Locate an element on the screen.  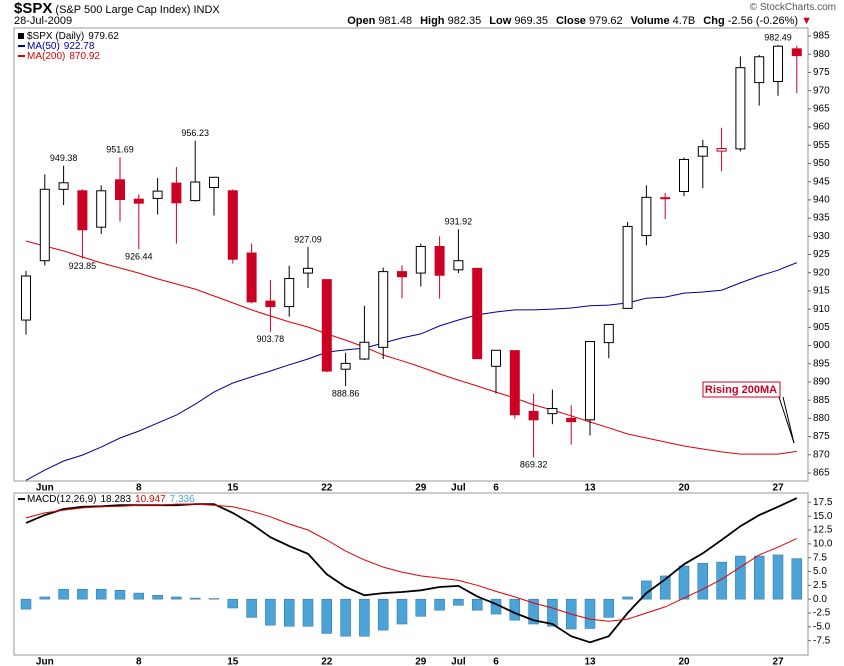
y-tick-label: 905 is located at coordinates (821, 327).